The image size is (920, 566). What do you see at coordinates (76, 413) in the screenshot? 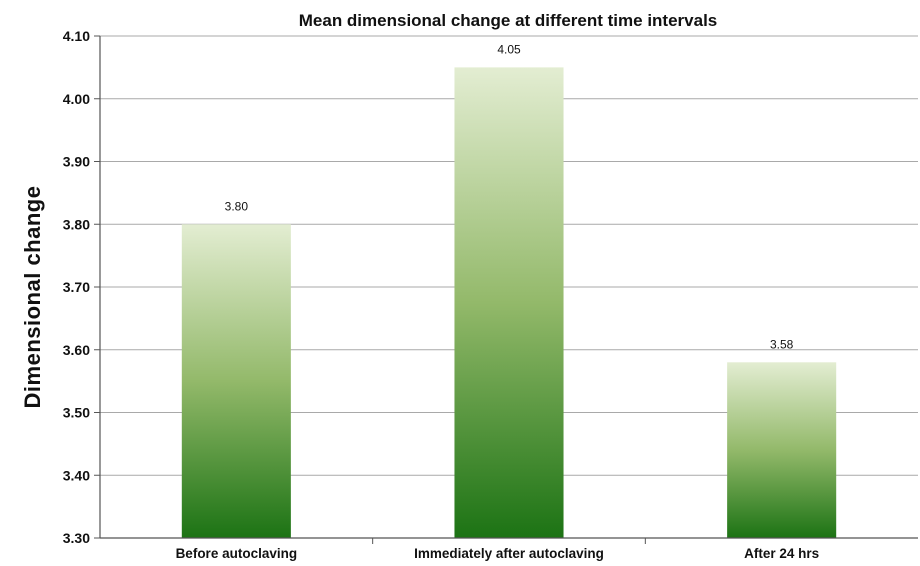
I see `y-tick-label: 3.50` at bounding box center [76, 413].